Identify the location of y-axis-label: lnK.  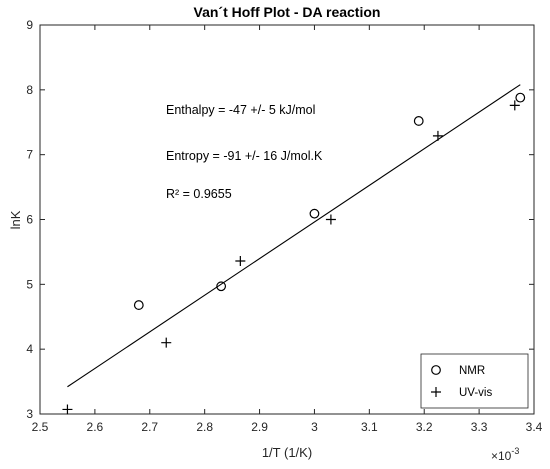
(15, 219).